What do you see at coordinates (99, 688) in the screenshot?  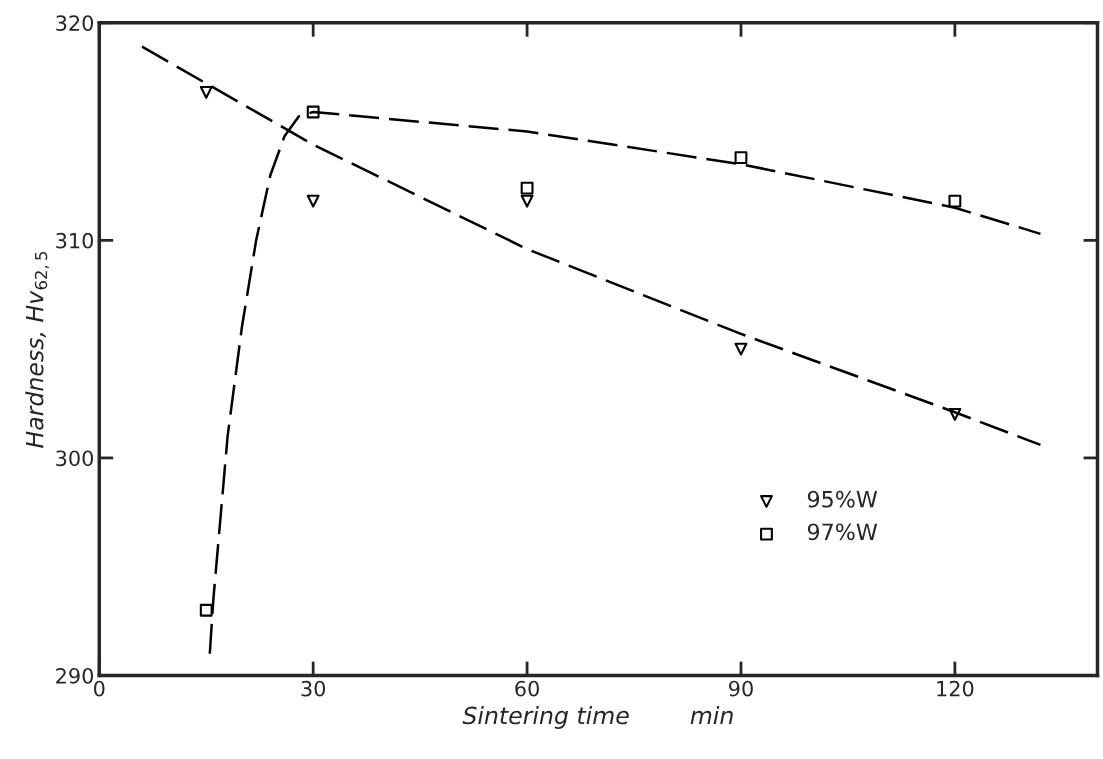 I see `x-tick-label: 0` at bounding box center [99, 688].